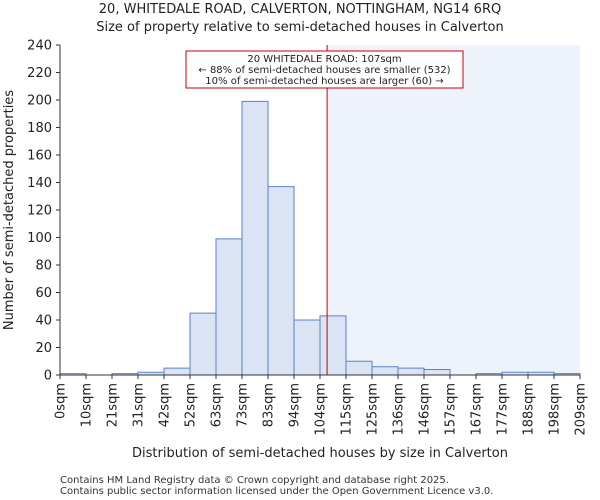 The width and height of the screenshot is (600, 500). What do you see at coordinates (191, 405) in the screenshot?
I see `x-tick-label: 52sqm` at bounding box center [191, 405].